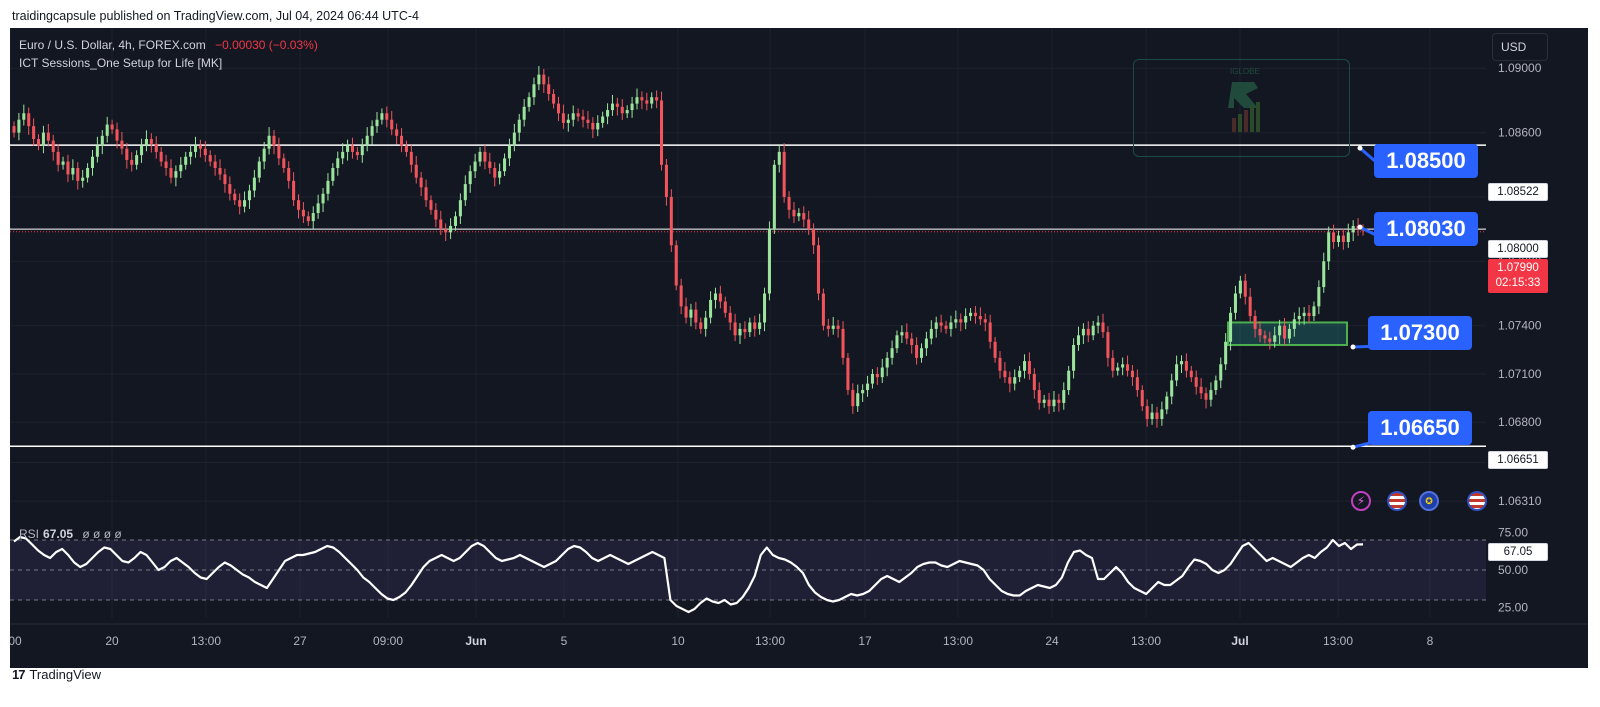  Describe the element at coordinates (1429, 501) in the screenshot. I see `eu-flag-icon: ✪` at that location.